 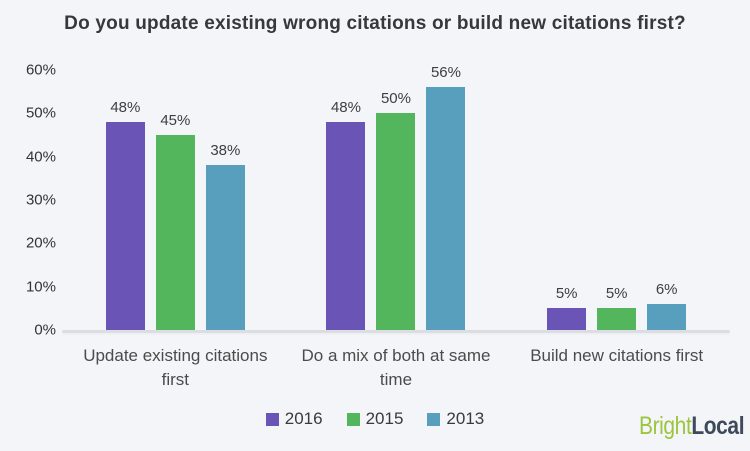 What do you see at coordinates (40, 287) in the screenshot?
I see `y-tick-label: 10%` at bounding box center [40, 287].